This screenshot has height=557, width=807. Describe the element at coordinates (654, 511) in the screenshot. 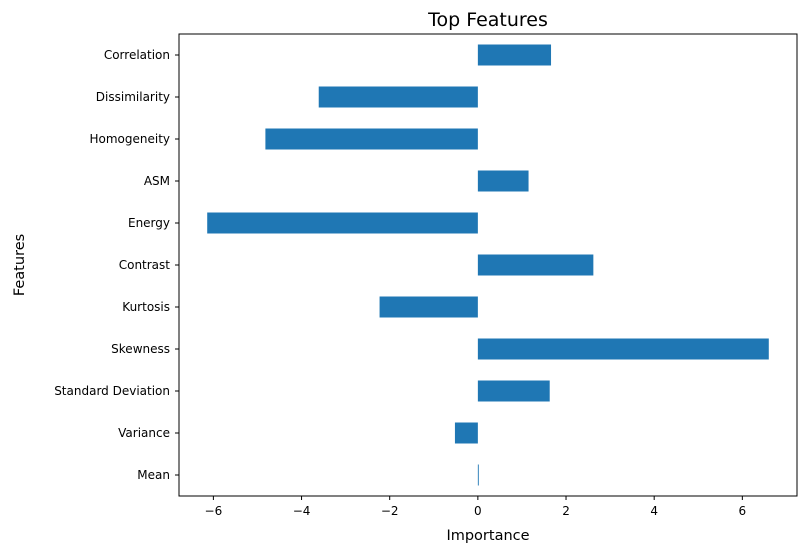

I see `x-tick-label: 4` at that location.